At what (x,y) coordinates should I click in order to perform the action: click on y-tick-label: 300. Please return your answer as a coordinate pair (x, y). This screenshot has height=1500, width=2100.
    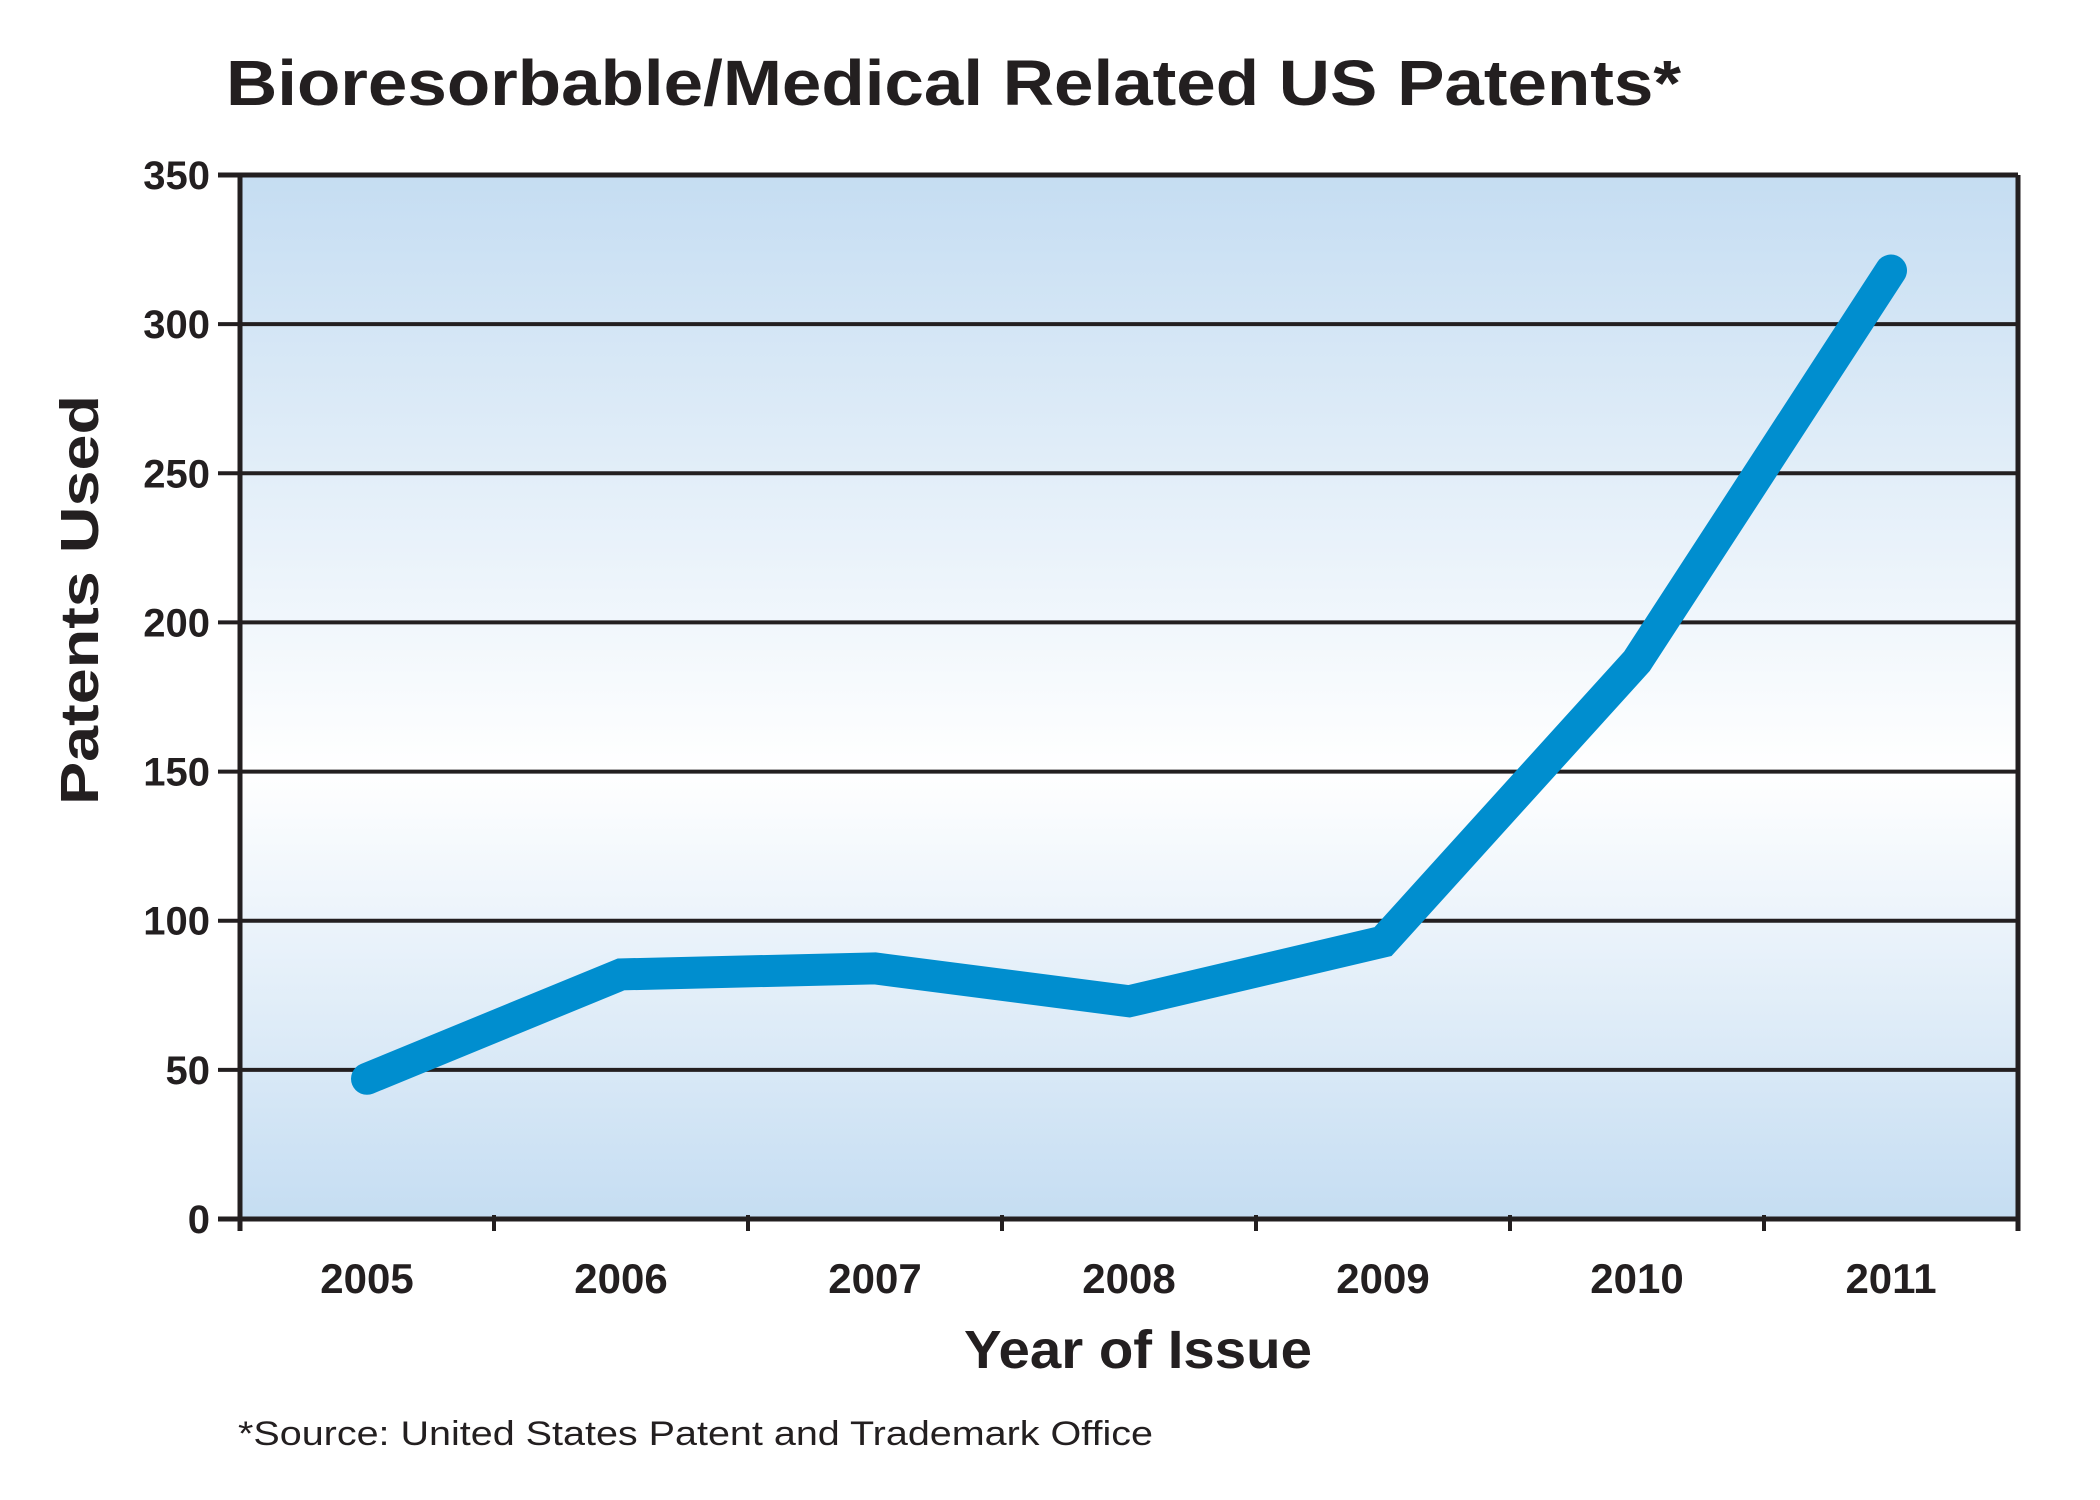
    Looking at the image, I should click on (176, 325).